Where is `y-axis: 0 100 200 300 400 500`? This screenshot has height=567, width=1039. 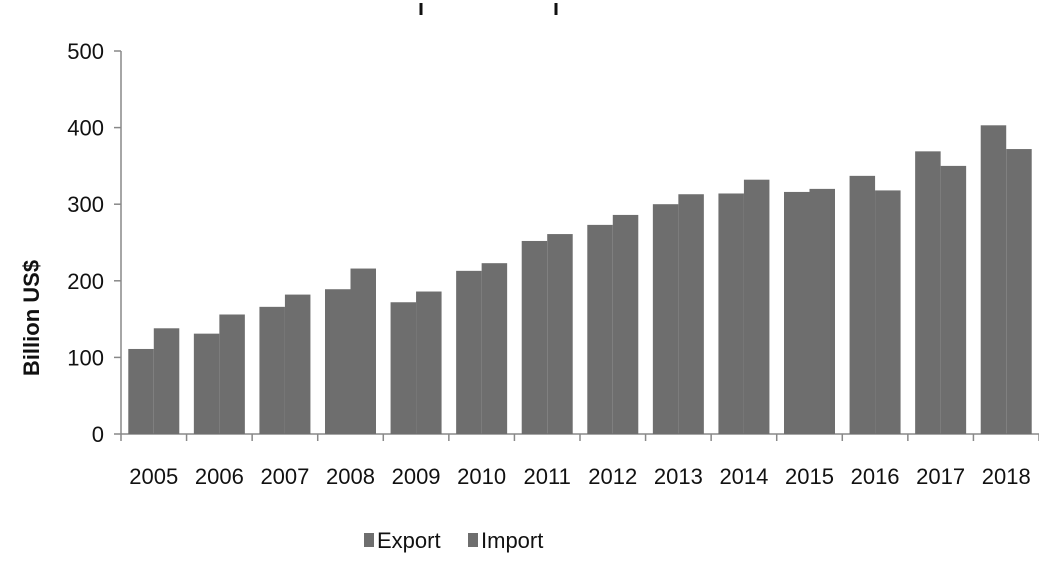
y-axis: 0 100 200 300 400 500 is located at coordinates (94, 243).